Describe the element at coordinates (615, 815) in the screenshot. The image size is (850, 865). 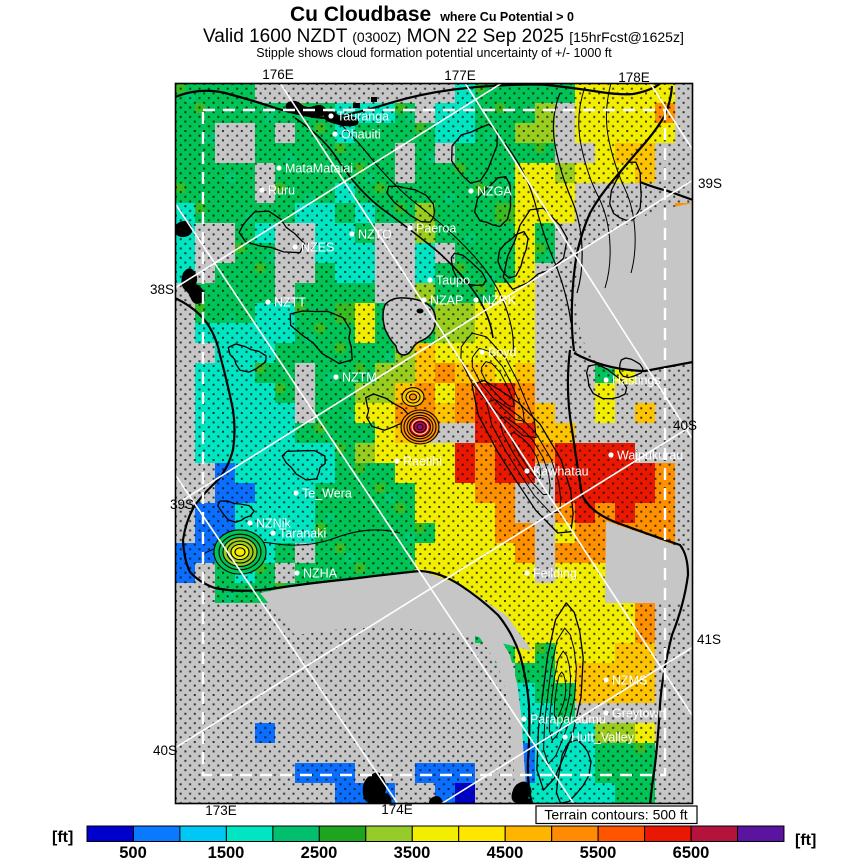
I see `svg-text: Terrain contours: 500 ft` at that location.